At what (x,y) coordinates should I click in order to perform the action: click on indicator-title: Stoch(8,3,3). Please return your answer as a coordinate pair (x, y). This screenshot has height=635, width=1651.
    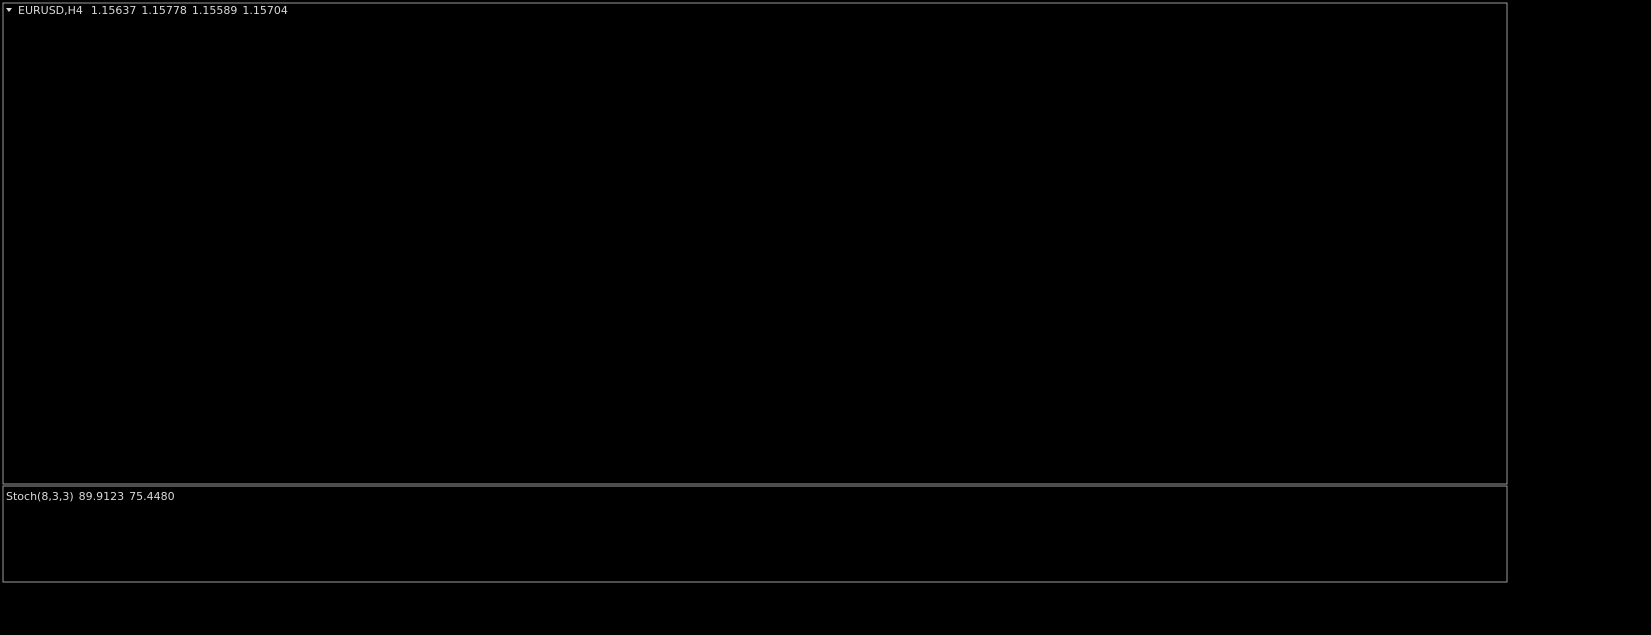
    Looking at the image, I should click on (40, 496).